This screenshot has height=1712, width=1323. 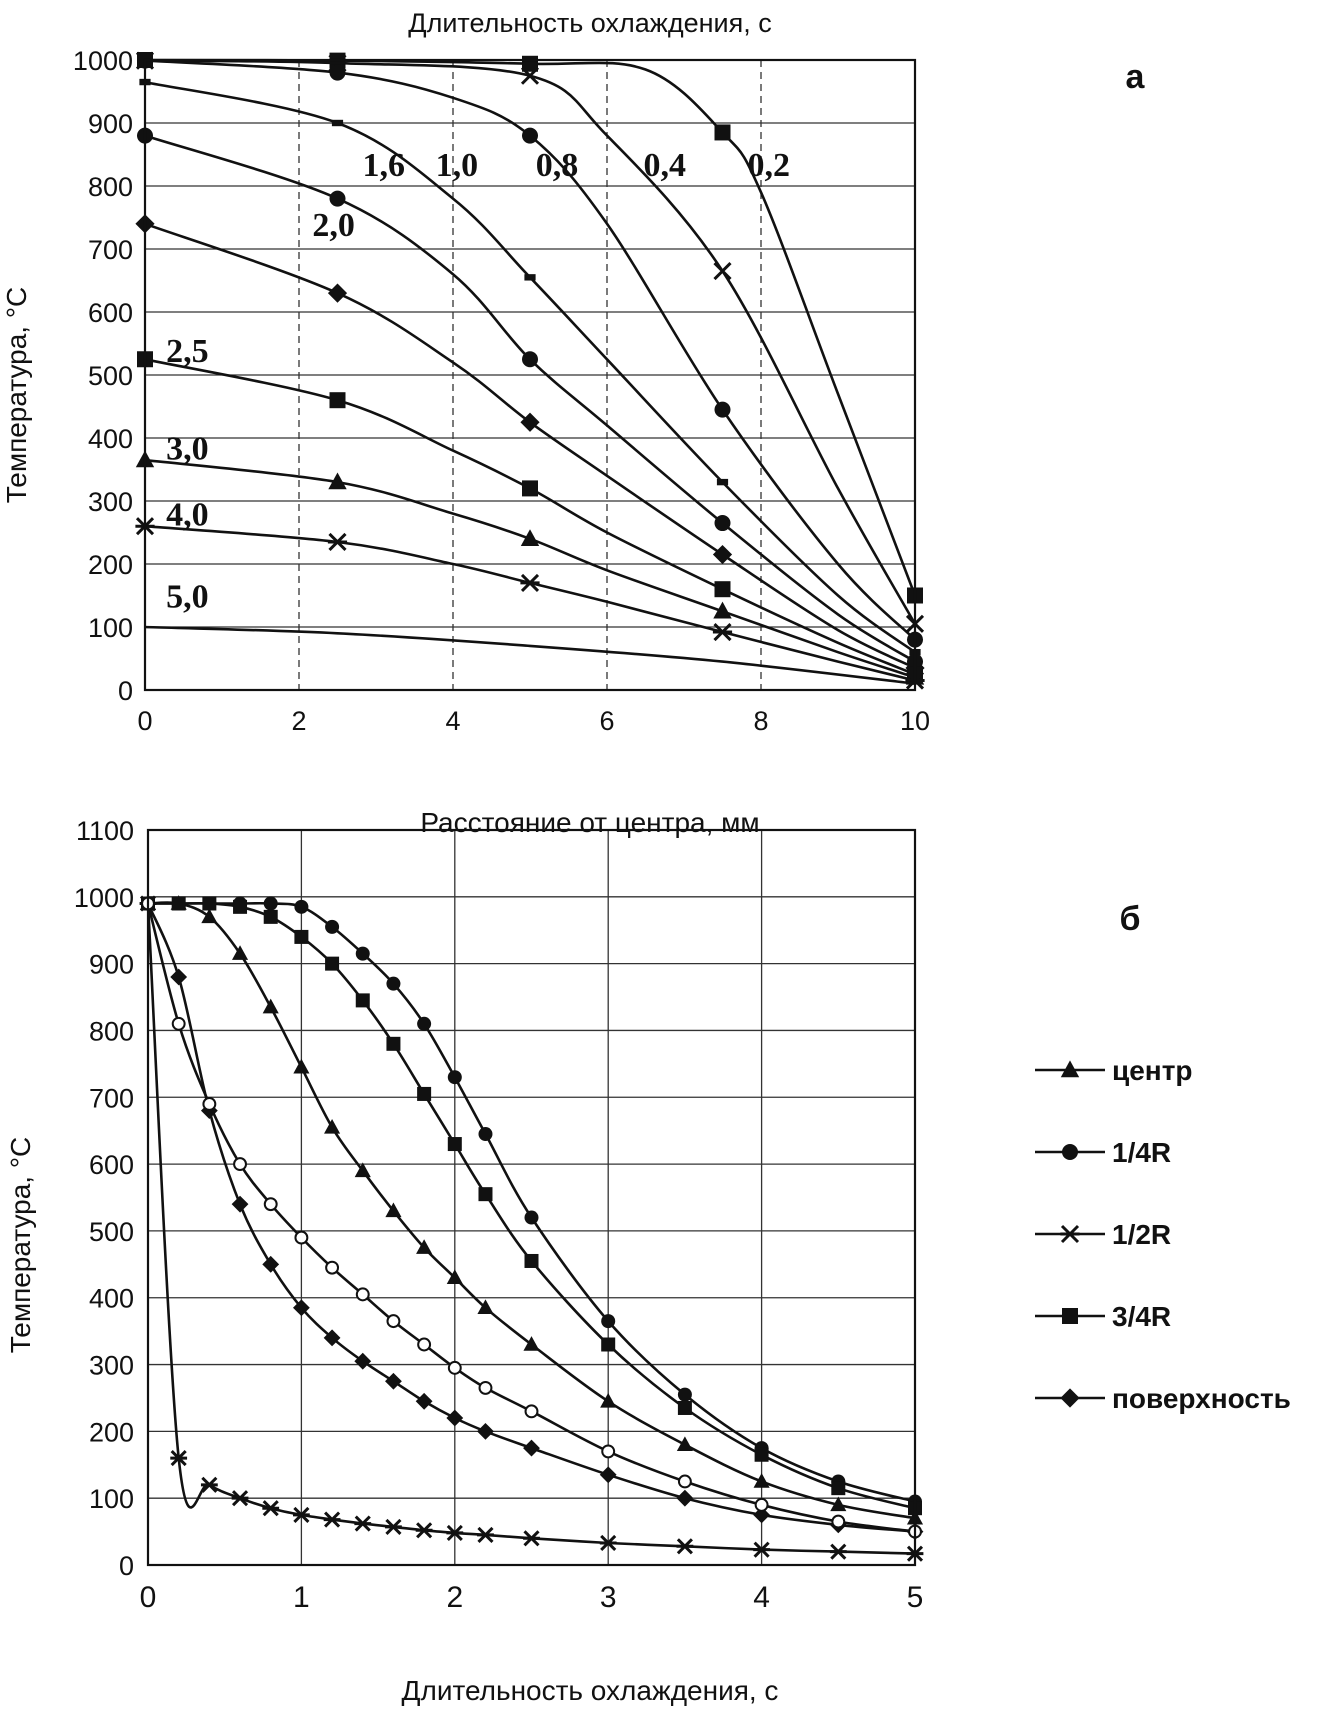 What do you see at coordinates (478, 381) in the screenshot?
I see `chart-a-curve-labels: 0,2 0,4 0,8 1,0 1,62,0 2,5 3,0 4,0 5,0` at bounding box center [478, 381].